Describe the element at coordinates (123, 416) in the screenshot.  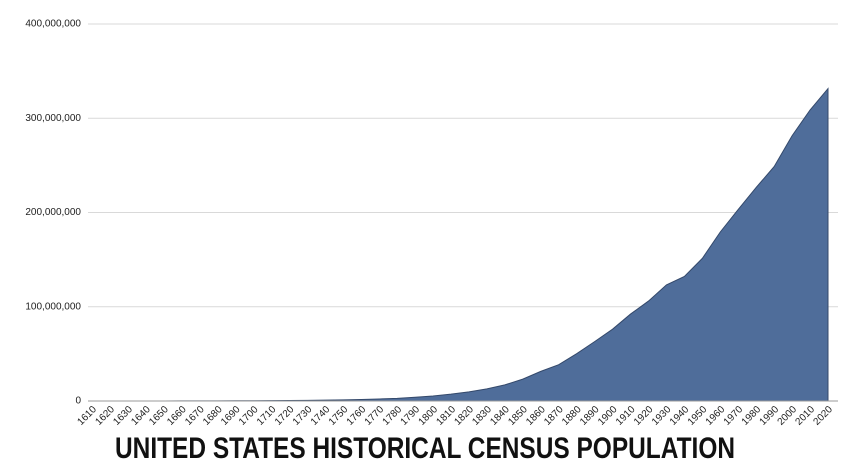
I see `x-tick-label: 1630` at that location.